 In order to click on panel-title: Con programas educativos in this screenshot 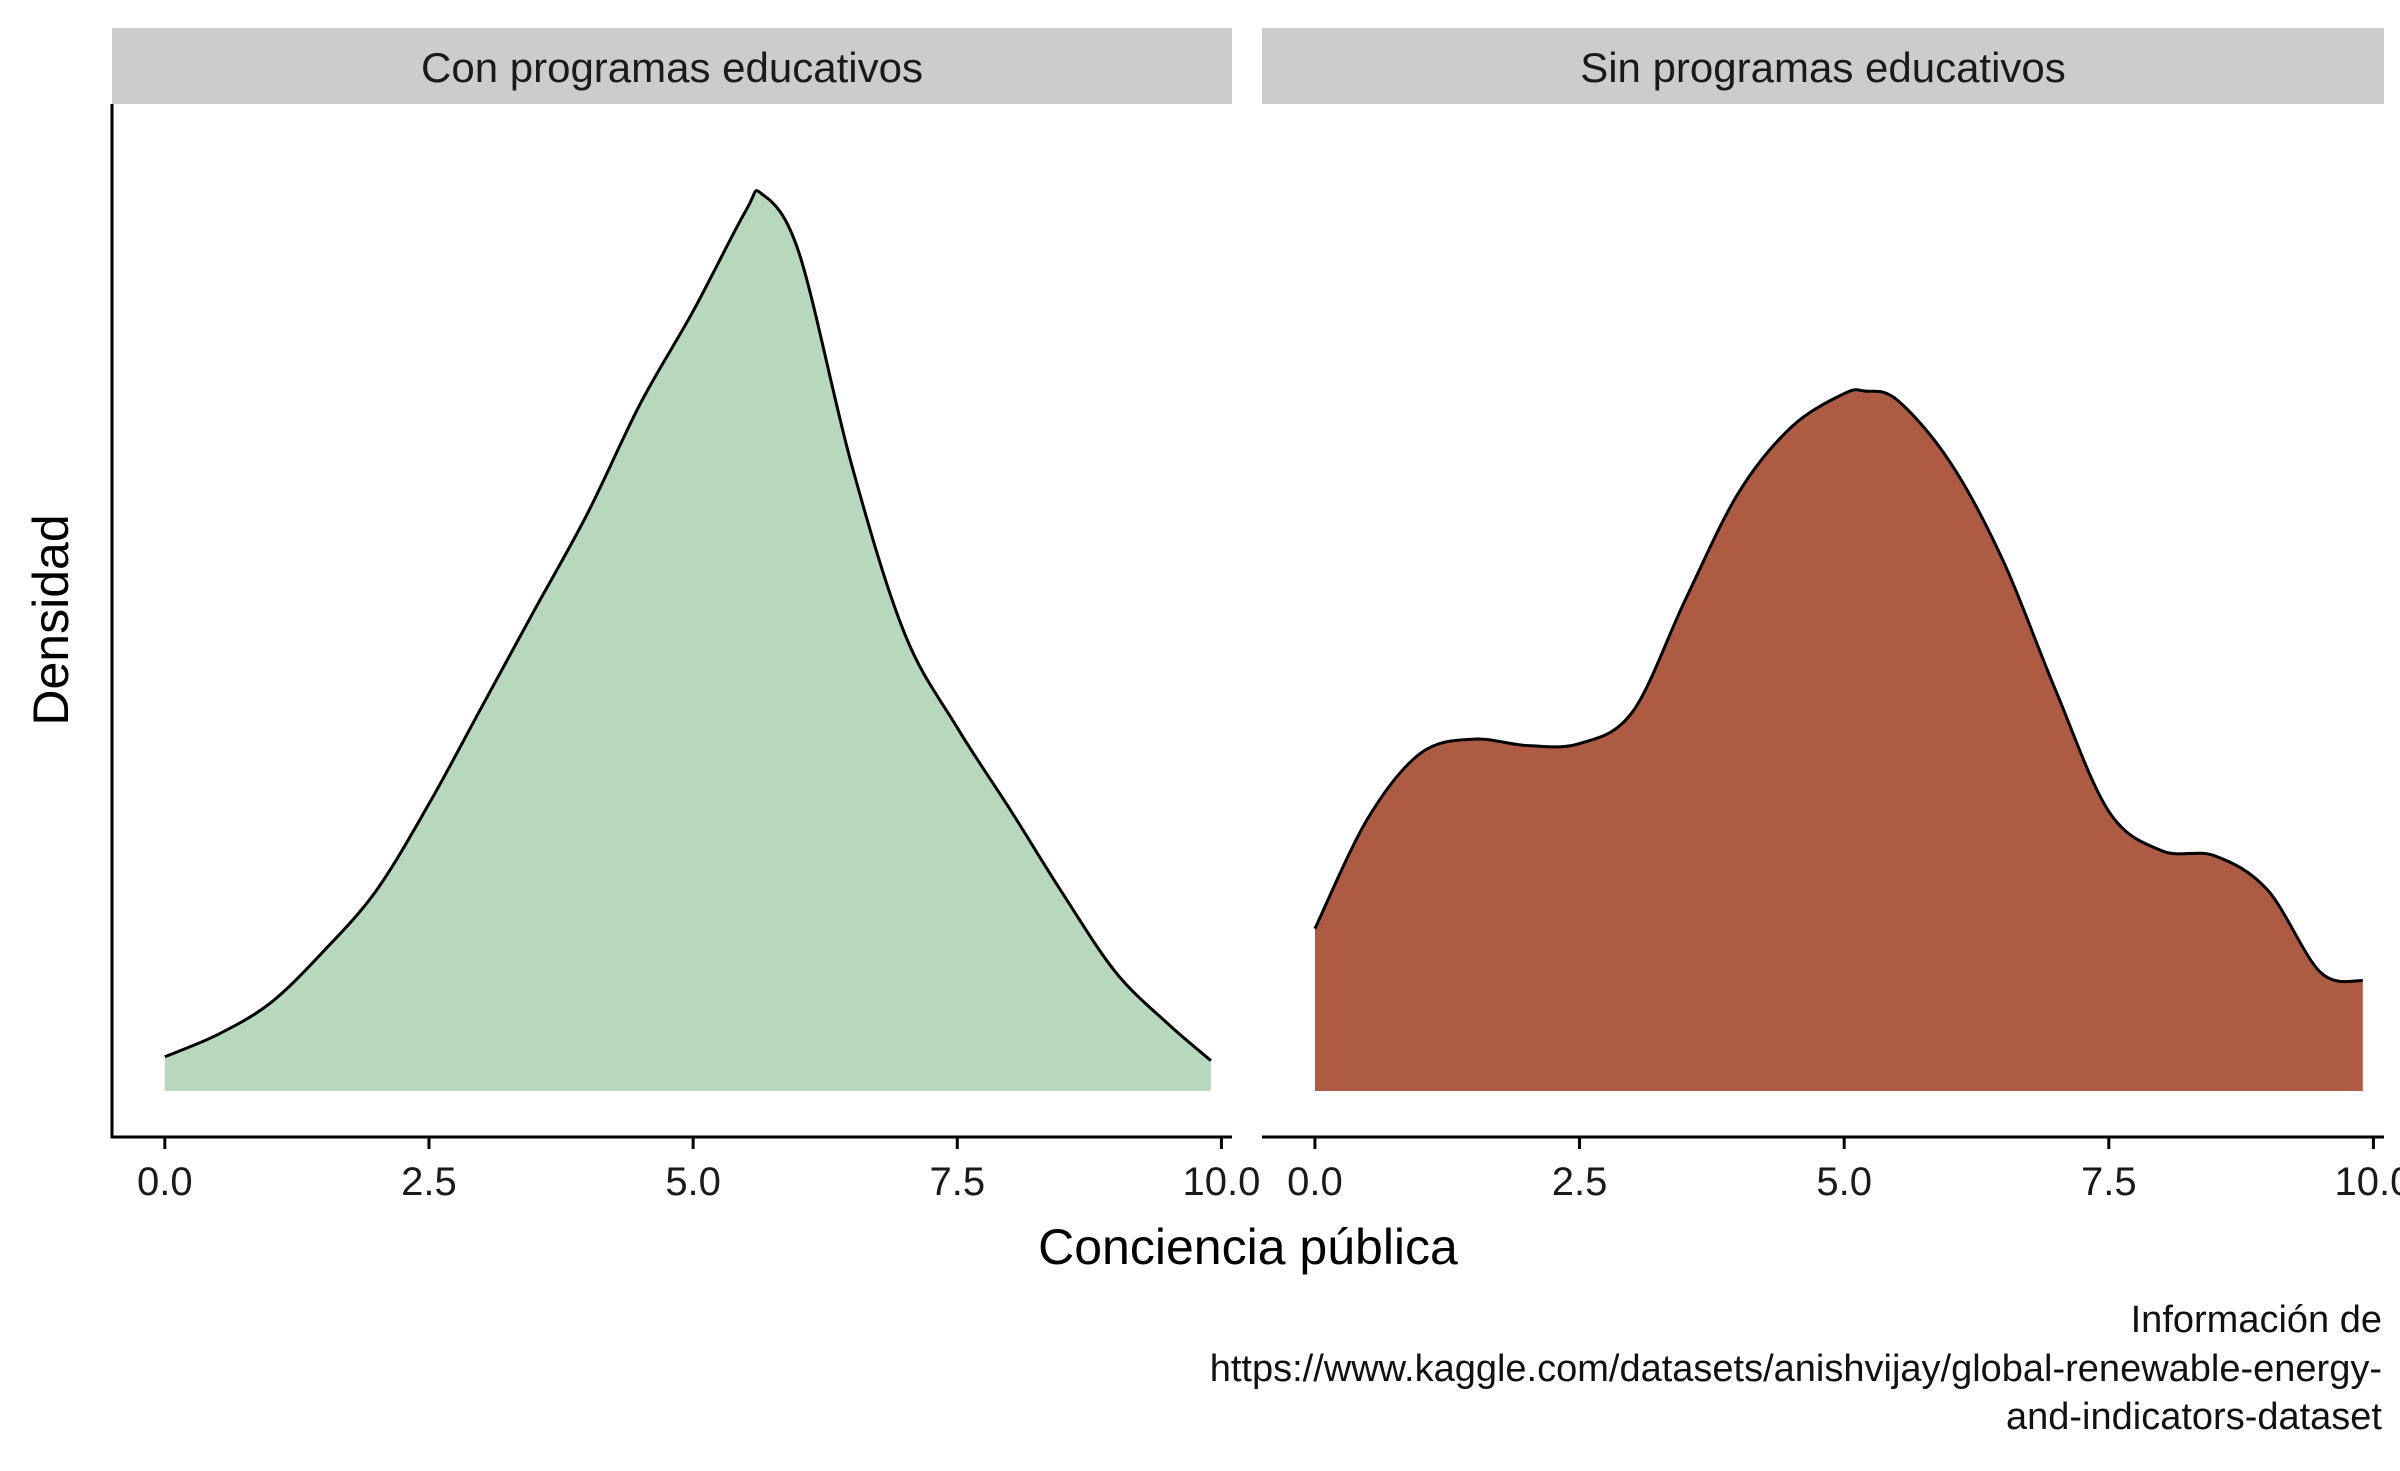, I will do `click(672, 67)`.